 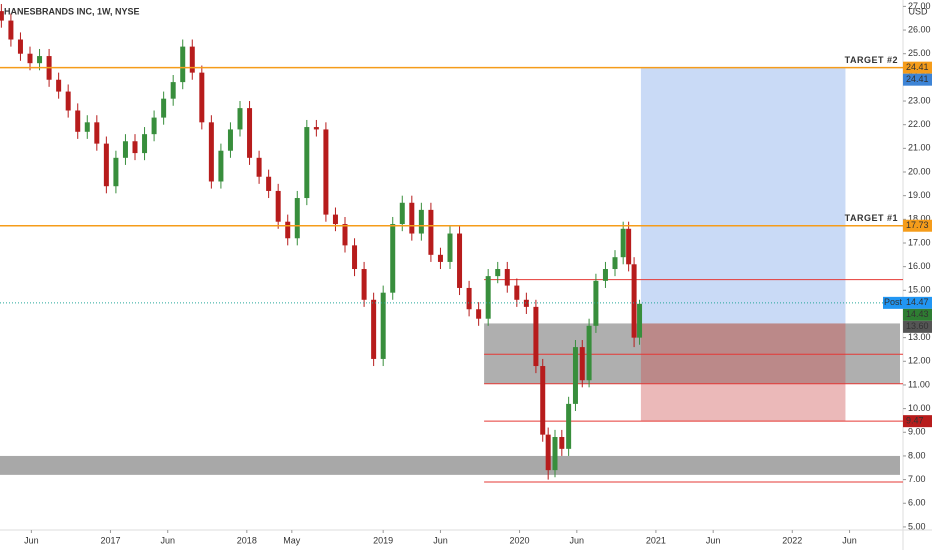 What do you see at coordinates (919, 148) in the screenshot?
I see `y-tick-label: 21.00` at bounding box center [919, 148].